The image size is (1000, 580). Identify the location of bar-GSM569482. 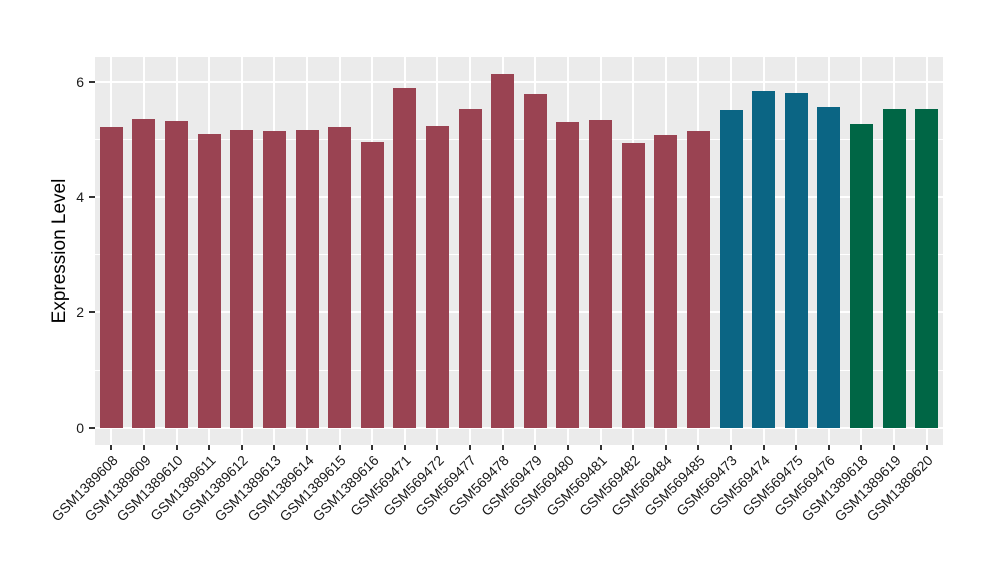
(633, 285).